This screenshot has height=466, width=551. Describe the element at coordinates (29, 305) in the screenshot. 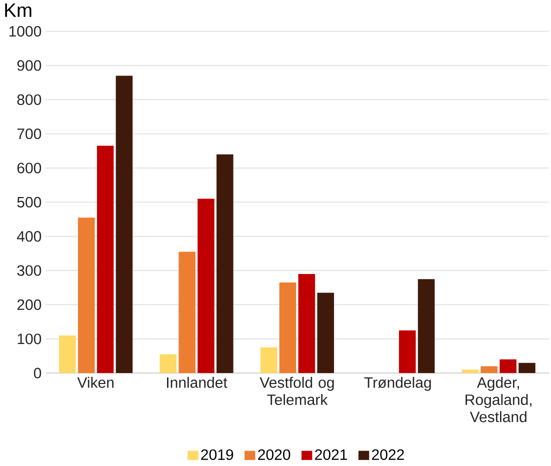

I see `y-tick-label: 200` at that location.